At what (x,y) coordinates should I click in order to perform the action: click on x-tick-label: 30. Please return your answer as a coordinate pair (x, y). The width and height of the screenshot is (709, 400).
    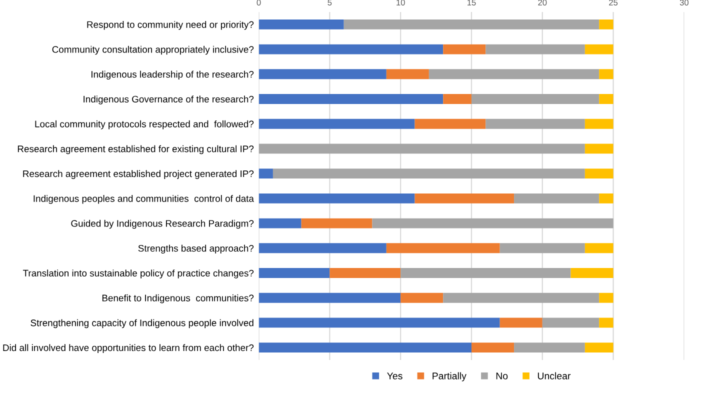
    Looking at the image, I should click on (684, 3).